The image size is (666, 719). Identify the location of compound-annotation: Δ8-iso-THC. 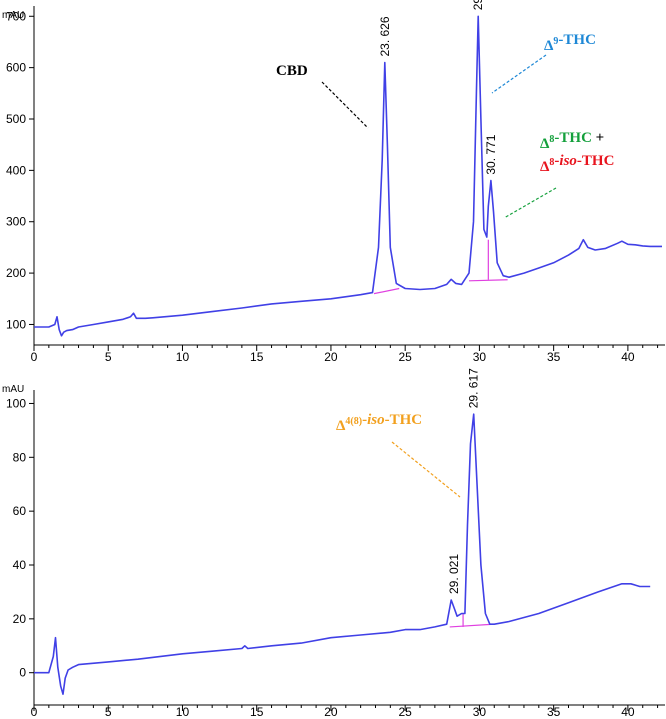
(577, 164).